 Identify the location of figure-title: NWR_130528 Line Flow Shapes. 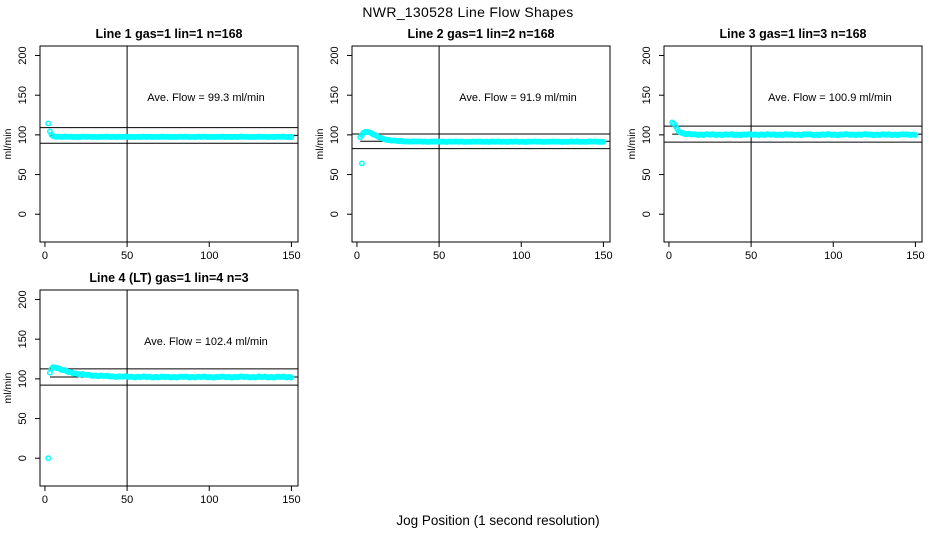
(468, 12).